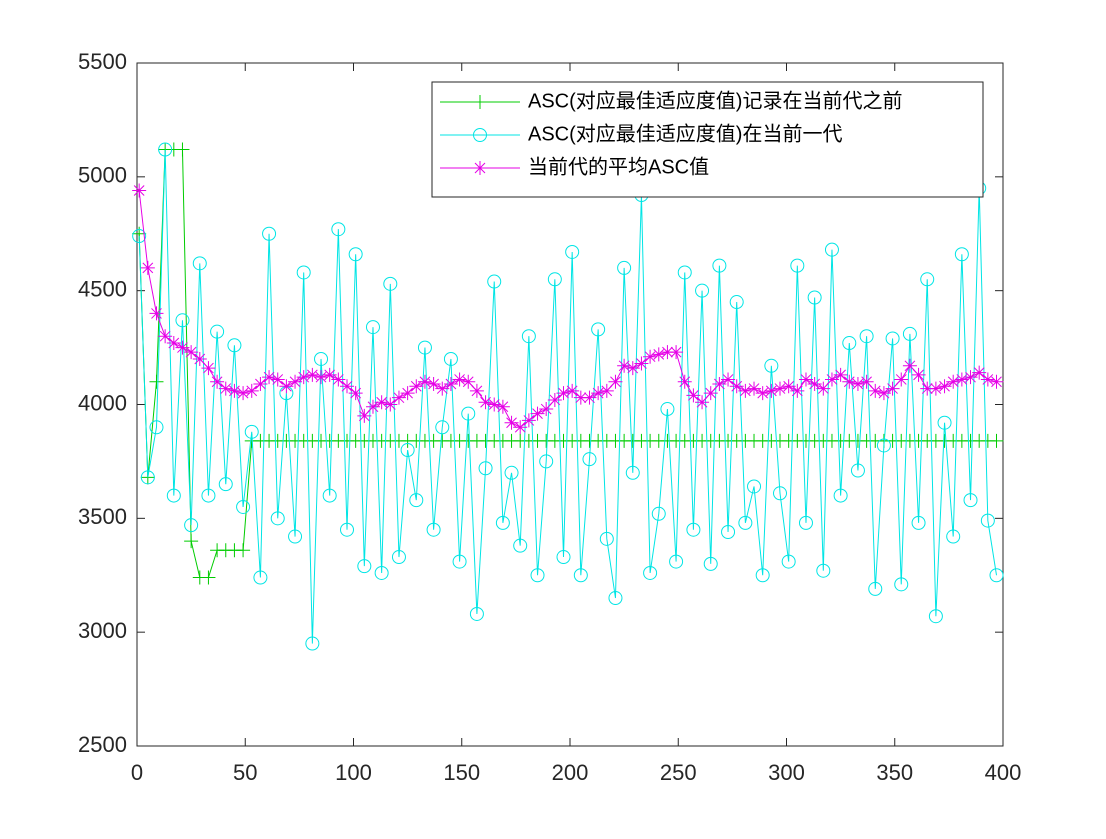 The image size is (1106, 839). Describe the element at coordinates (715, 100) in the screenshot. I see `legend-label: ASC(对应最佳适应度值)记录在当前代之前` at that location.